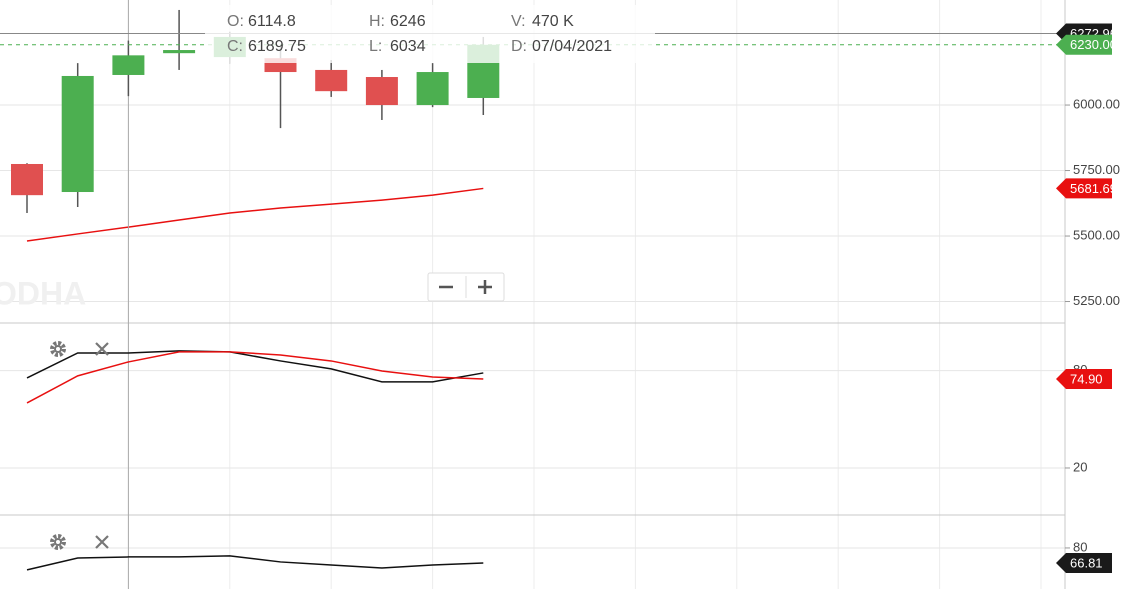 This screenshot has height=589, width=1136. I want to click on info-value: 470 K, so click(553, 21).